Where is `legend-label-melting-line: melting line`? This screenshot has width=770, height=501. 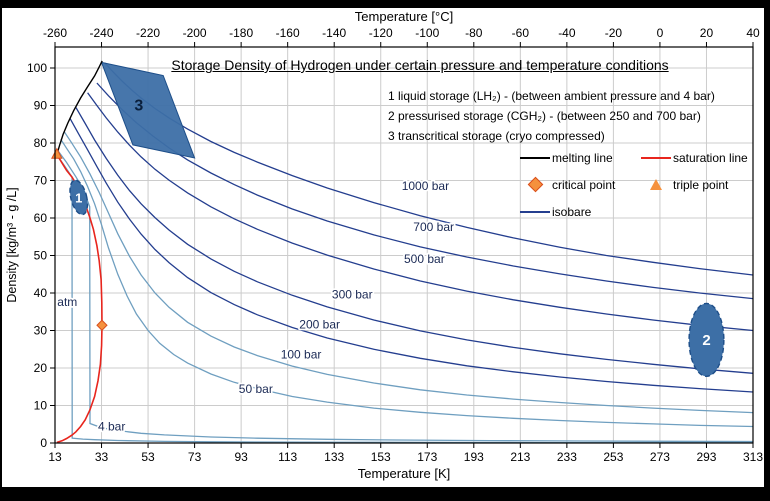
legend-label-melting-line: melting line is located at coordinates (582, 157).